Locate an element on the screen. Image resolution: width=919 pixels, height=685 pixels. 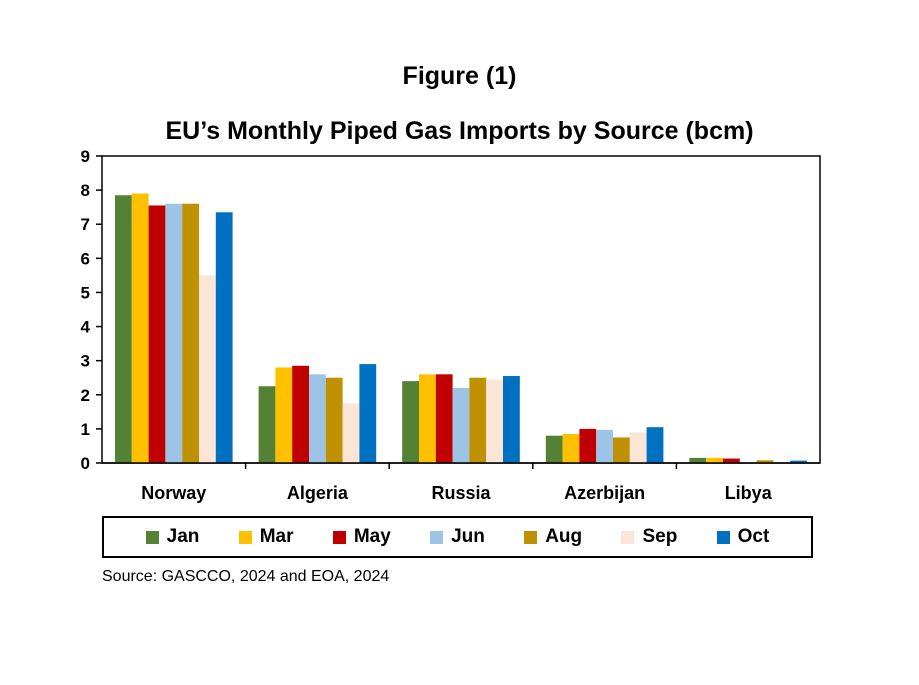
bar-jun-russia is located at coordinates (461, 425).